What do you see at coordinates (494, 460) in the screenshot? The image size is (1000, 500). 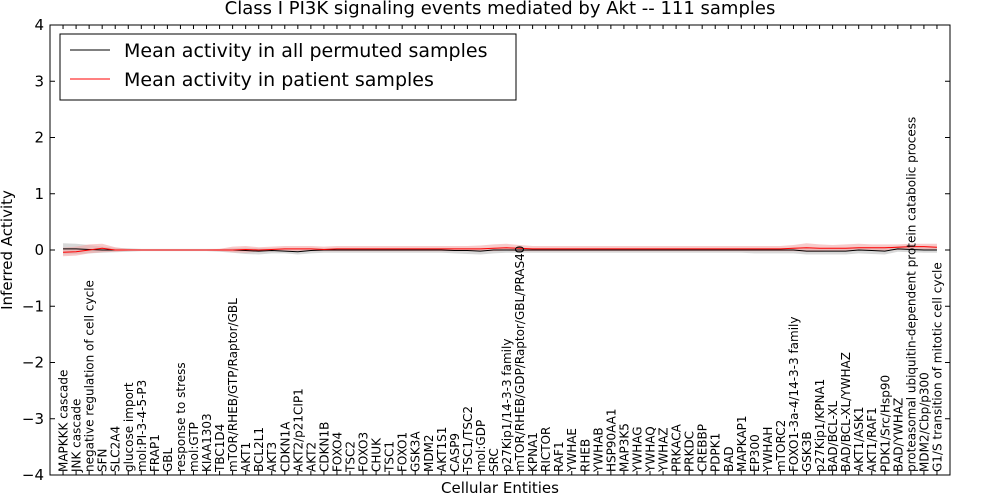 I see `x-tick-label: SRC` at bounding box center [494, 460].